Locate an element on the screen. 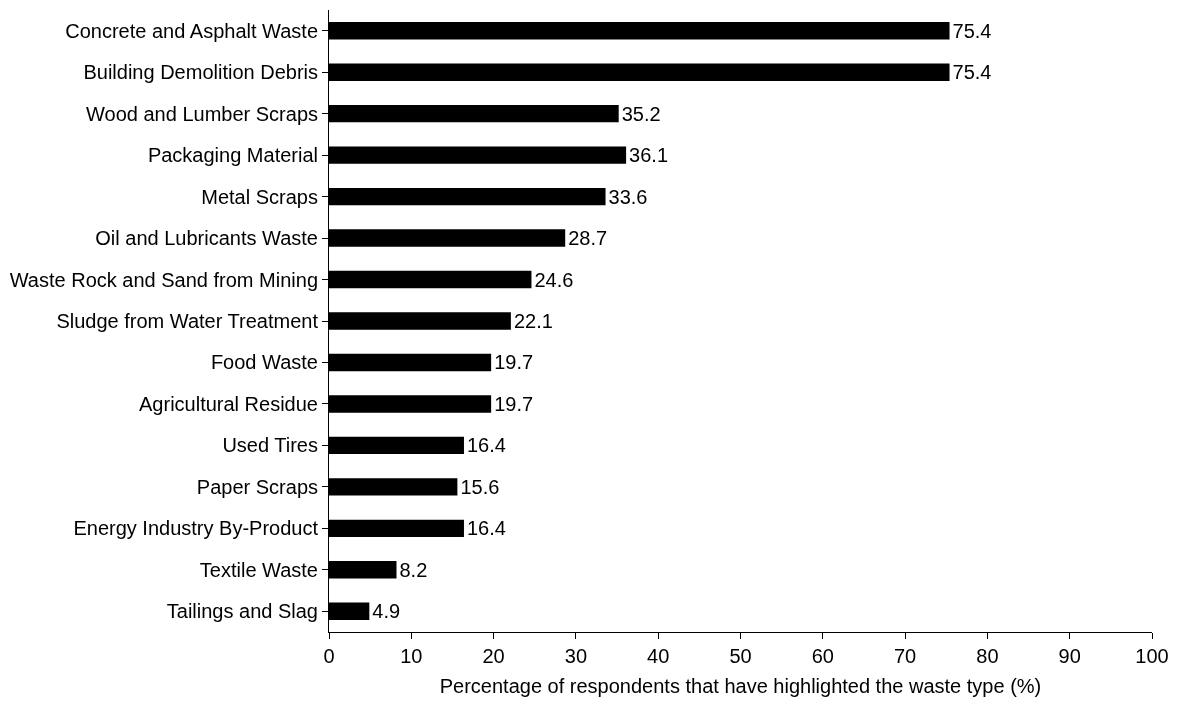  y-tick-label: Packaging Material is located at coordinates (232, 155).